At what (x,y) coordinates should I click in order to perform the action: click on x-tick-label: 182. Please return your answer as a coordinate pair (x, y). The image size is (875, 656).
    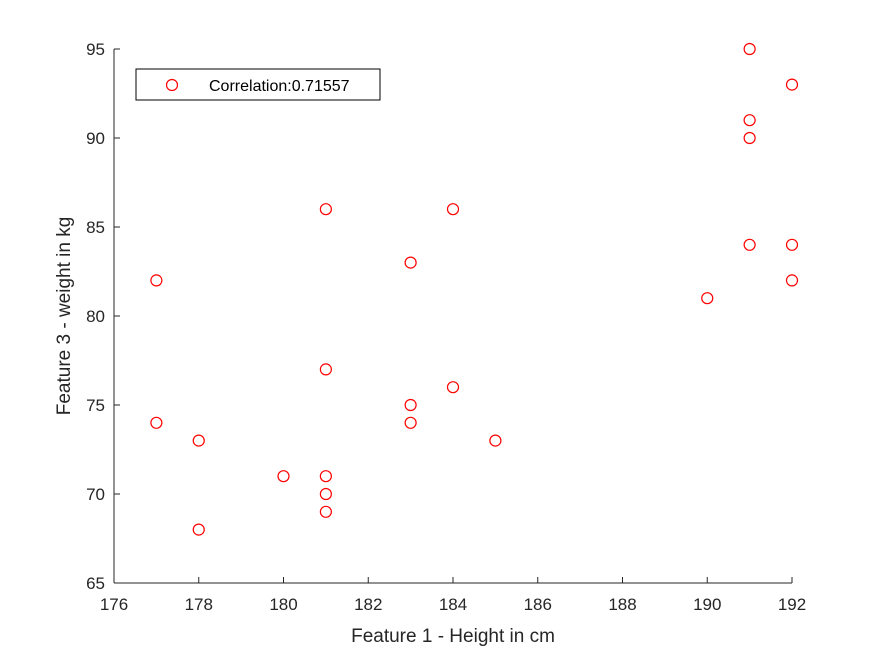
    Looking at the image, I should click on (368, 604).